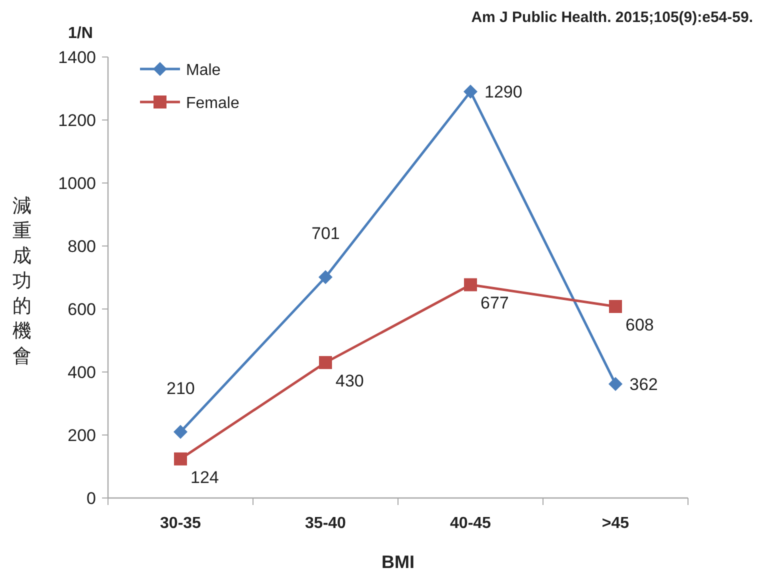 The width and height of the screenshot is (761, 572). I want to click on text: 1/N, so click(80, 33).